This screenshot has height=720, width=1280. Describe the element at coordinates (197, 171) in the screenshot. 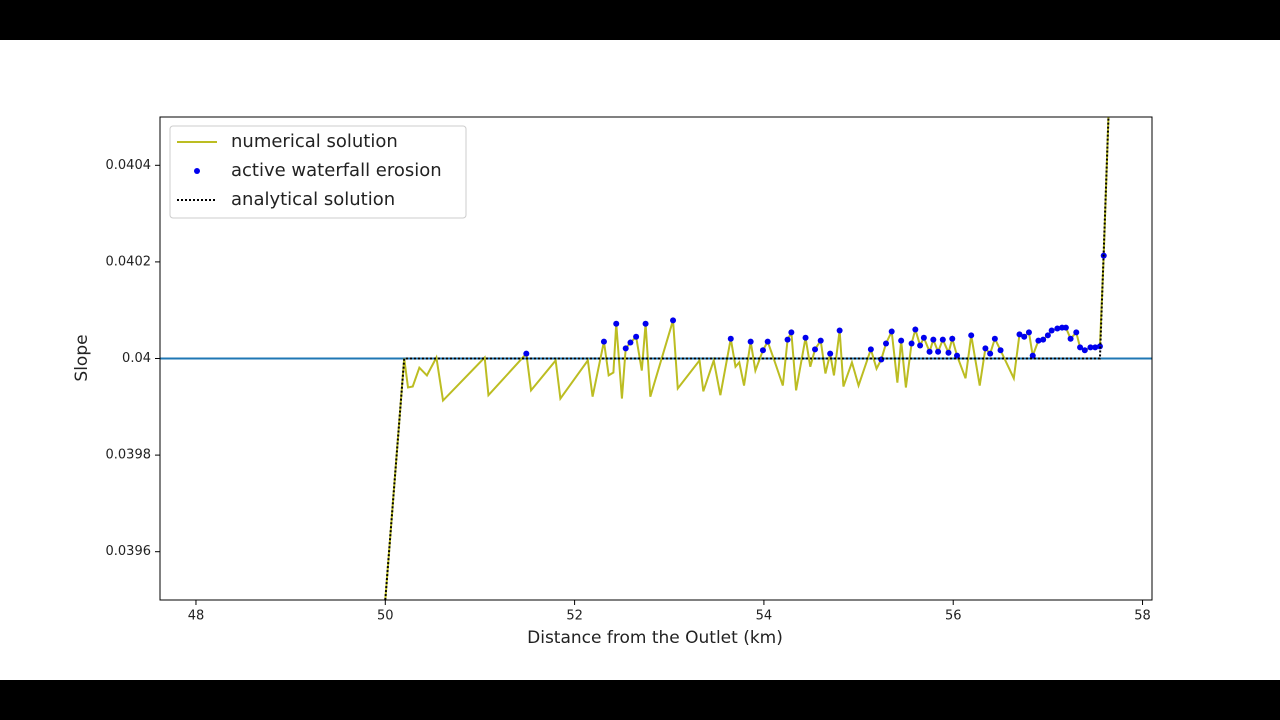

I see `legend-swatch` at that location.